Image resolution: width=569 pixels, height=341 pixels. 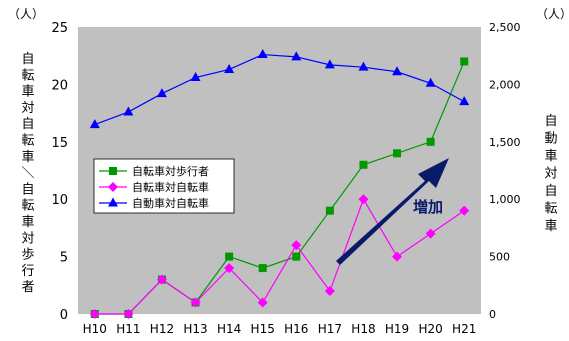 What do you see at coordinates (428, 207) in the screenshot?
I see `increase-label: 増加` at bounding box center [428, 207].